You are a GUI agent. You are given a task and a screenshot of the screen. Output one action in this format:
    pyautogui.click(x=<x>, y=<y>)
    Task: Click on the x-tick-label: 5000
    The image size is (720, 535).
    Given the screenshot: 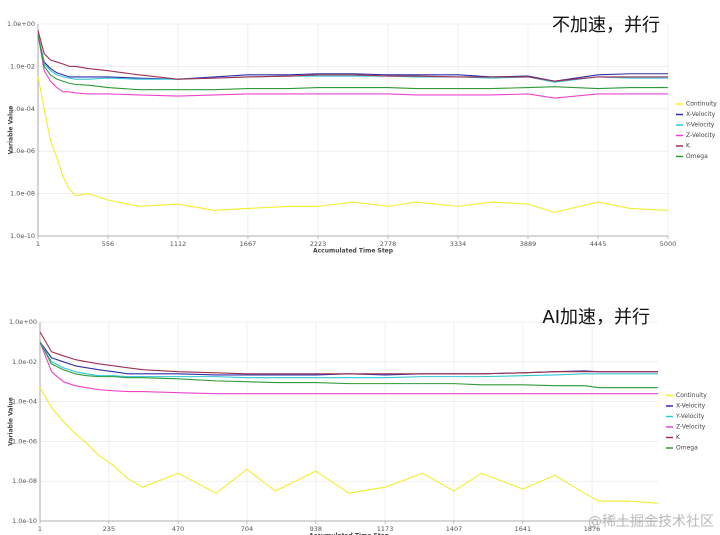 What is the action you would take?
    pyautogui.click(x=668, y=244)
    